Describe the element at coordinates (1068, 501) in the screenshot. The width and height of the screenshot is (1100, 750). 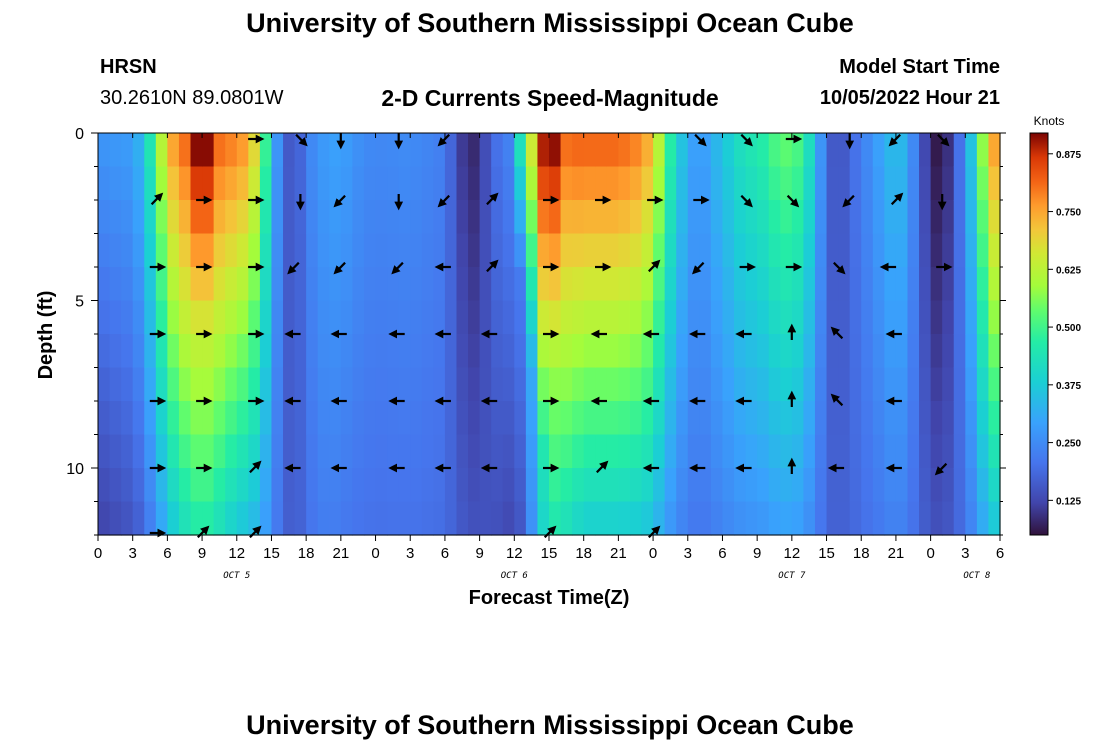
I see `colorbar-tick-label: 0.125` at that location.